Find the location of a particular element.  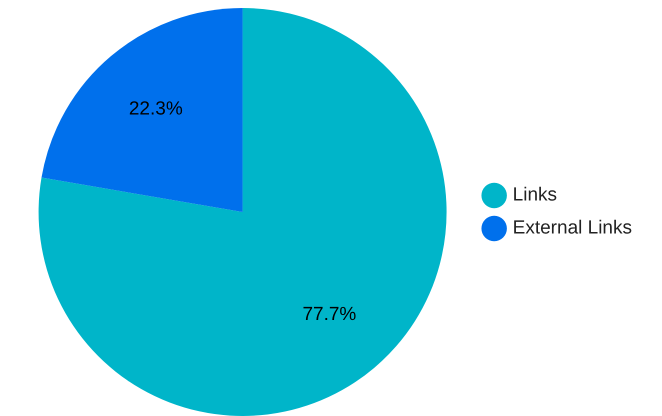

data-label: 77.7% is located at coordinates (329, 315).